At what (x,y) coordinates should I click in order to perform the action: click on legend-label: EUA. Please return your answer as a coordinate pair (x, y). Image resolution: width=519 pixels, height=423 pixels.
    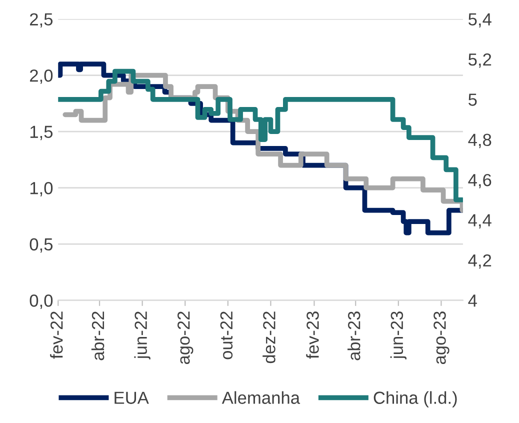
    Looking at the image, I should click on (131, 398).